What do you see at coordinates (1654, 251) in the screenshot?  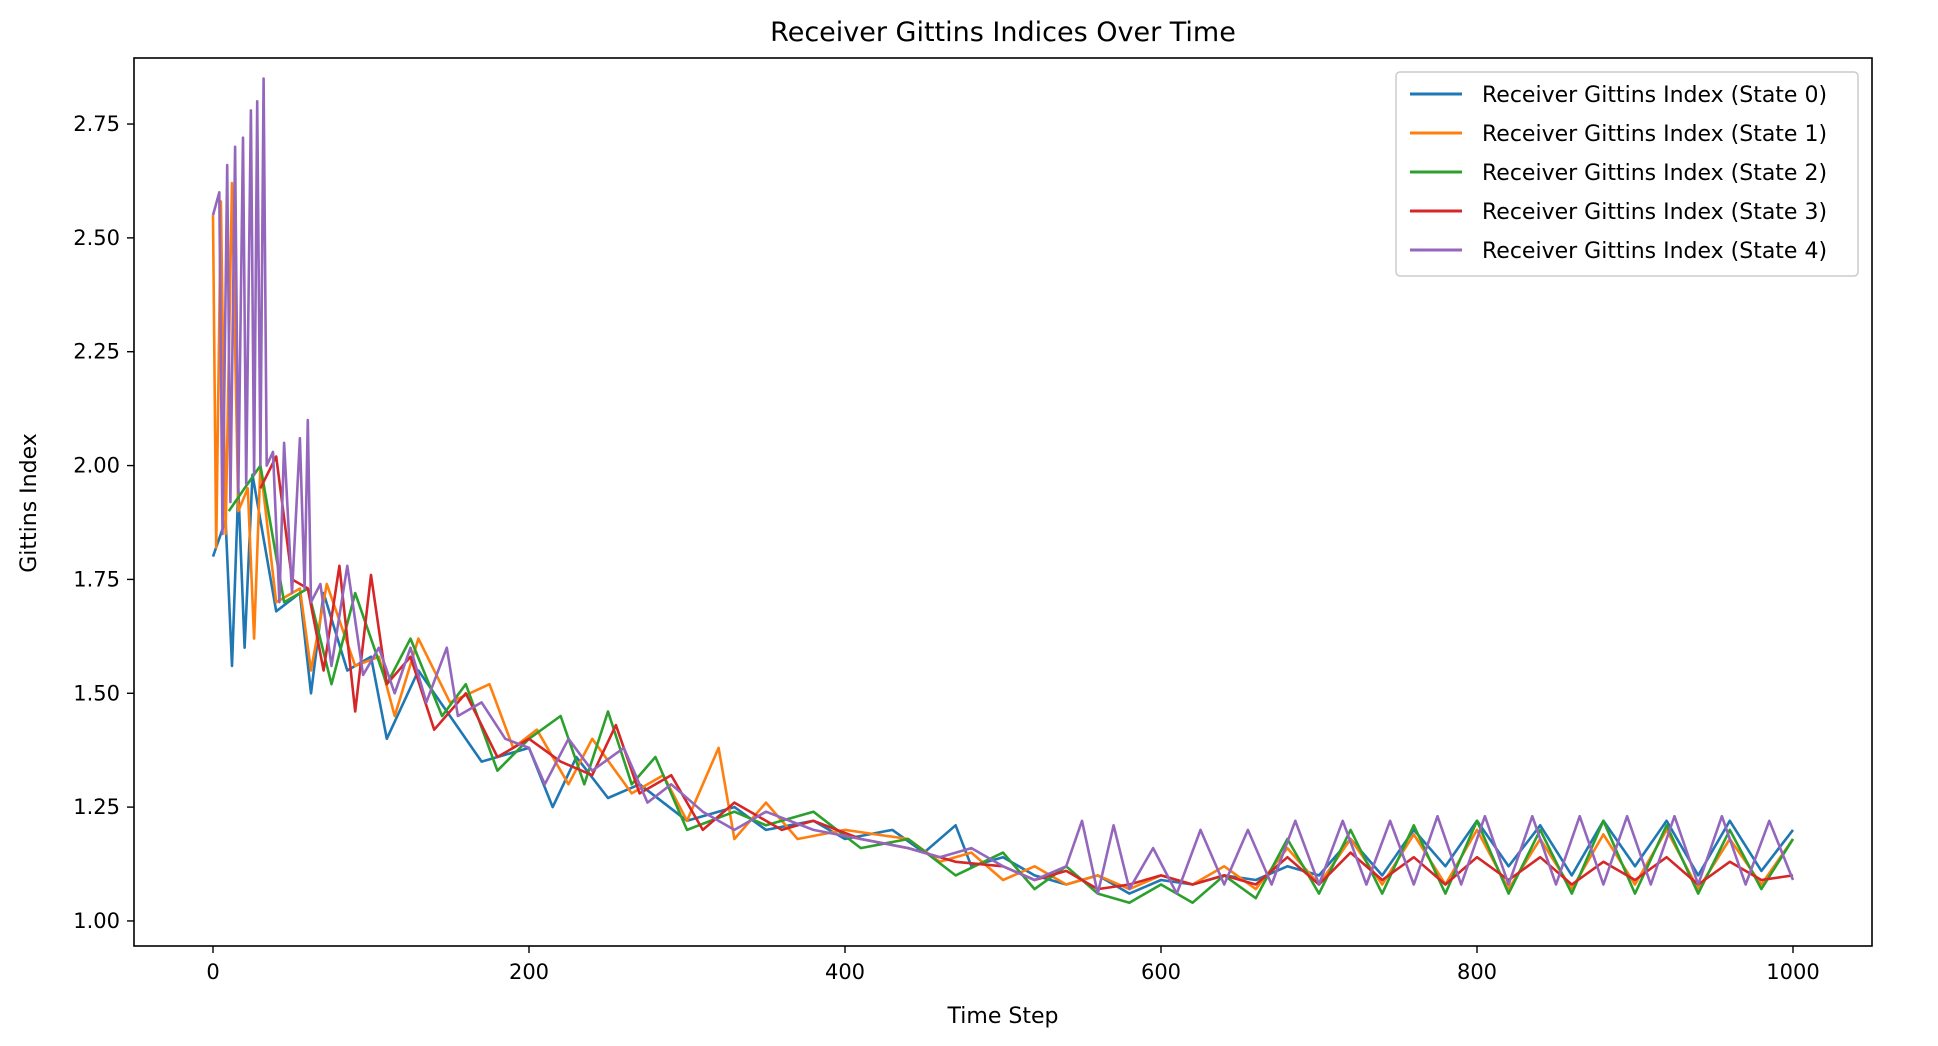 I see `legend-label-state-4: Receiver Gittins Index (State 4)` at bounding box center [1654, 251].